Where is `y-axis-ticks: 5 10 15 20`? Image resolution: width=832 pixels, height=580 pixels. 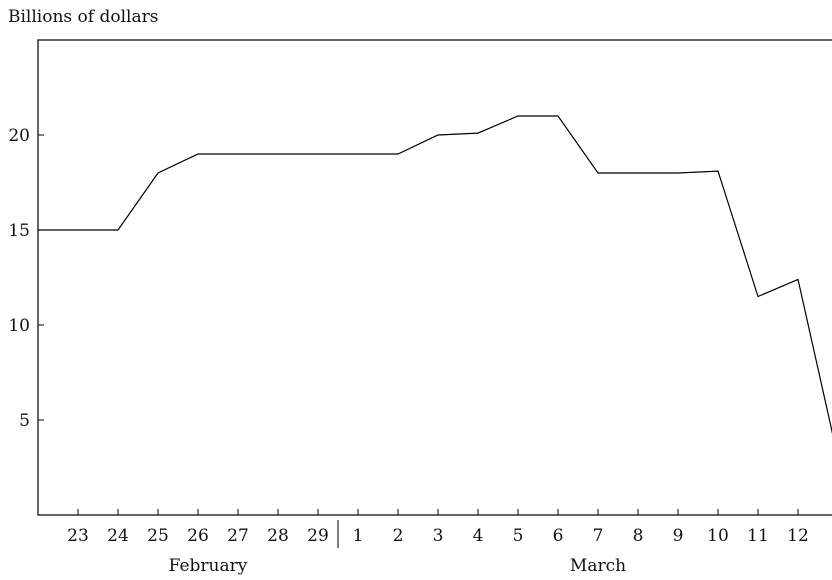 y-axis-ticks: 5 10 15 20 is located at coordinates (26, 278).